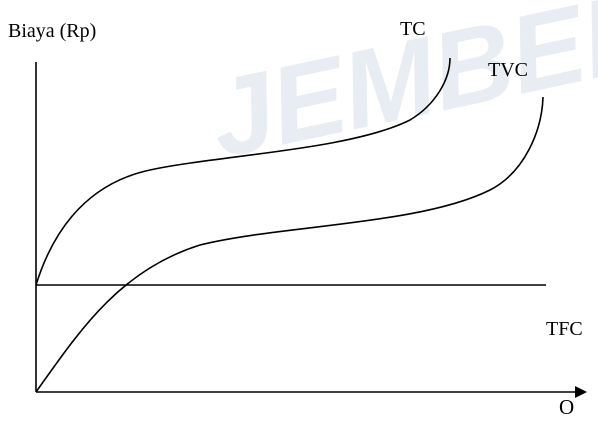  Describe the element at coordinates (564, 329) in the screenshot. I see `series-tfc-label: TFC` at that location.